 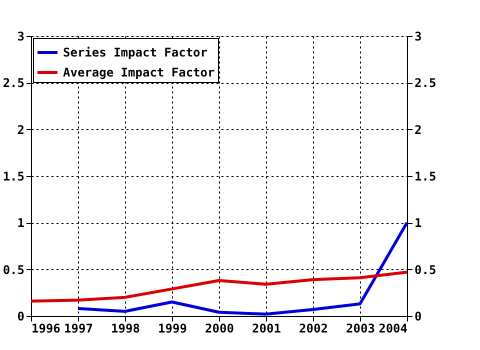 I want to click on x-tick-label: 2002, so click(x=313, y=329).